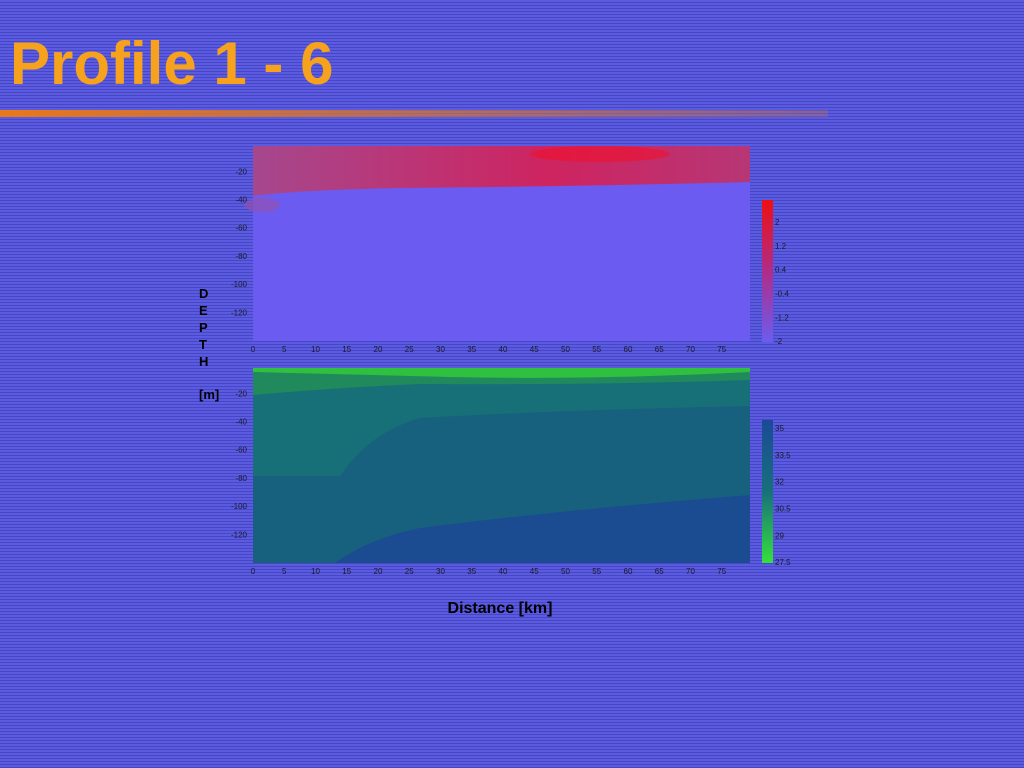  I want to click on colorbar-tick-label: 0.4, so click(781, 270).